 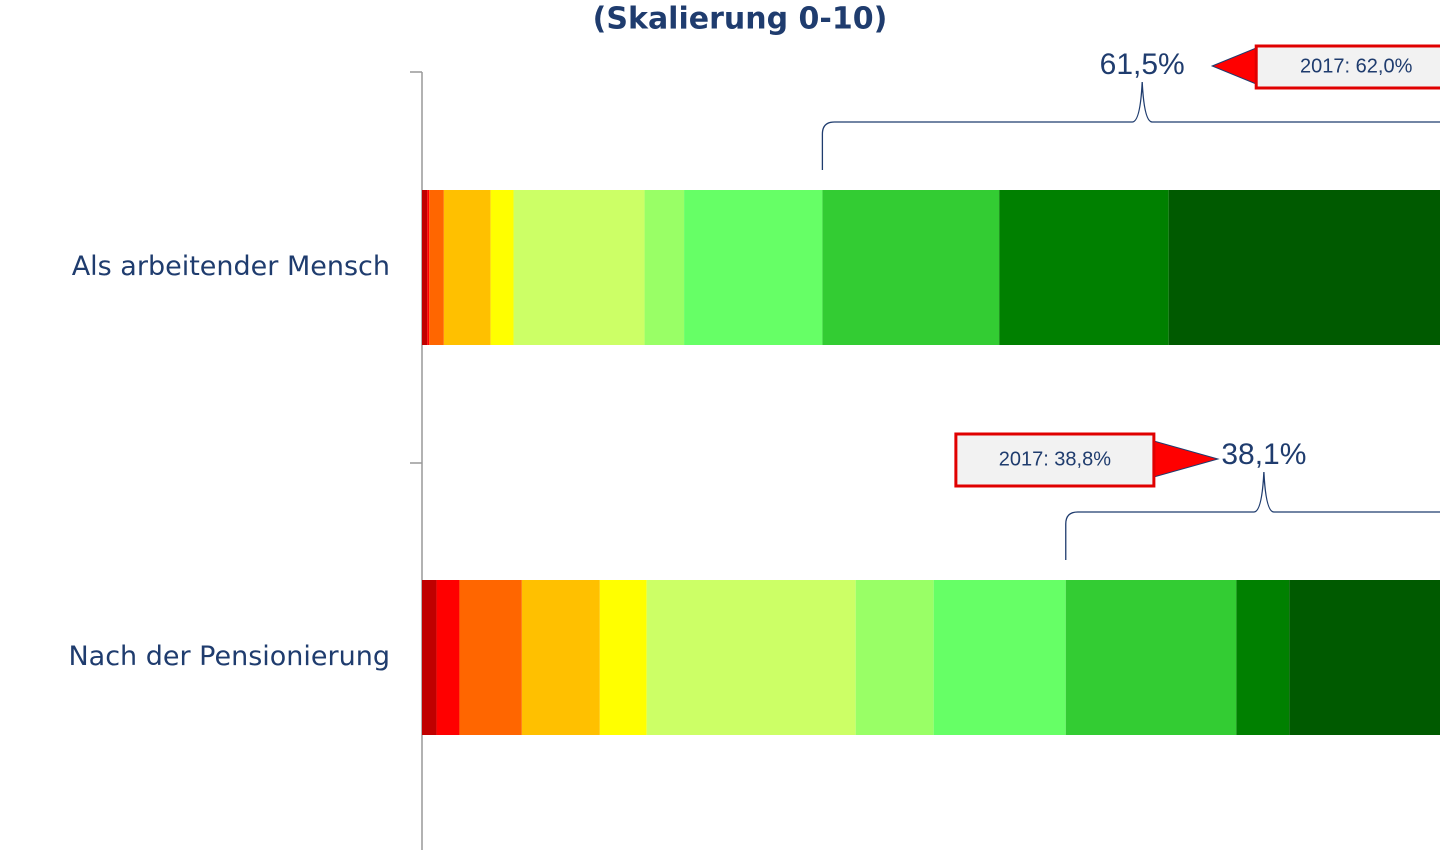 What do you see at coordinates (231, 266) in the screenshot?
I see `category-label: Als arbeitender Mensch` at bounding box center [231, 266].